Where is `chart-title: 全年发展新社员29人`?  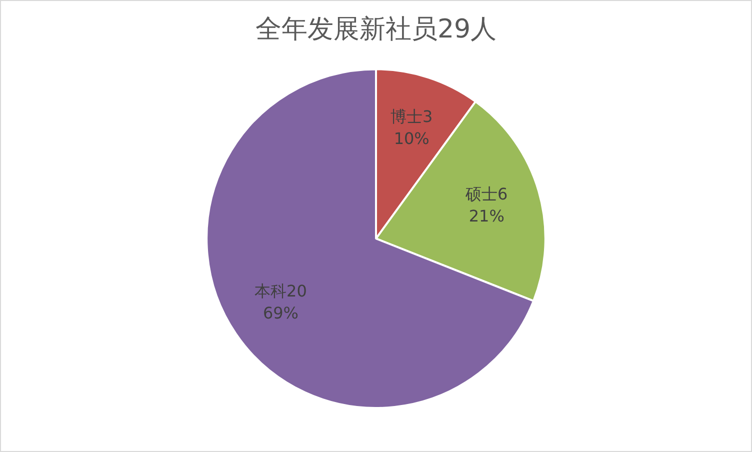 chart-title: 全年发展新社员29人 is located at coordinates (376, 29).